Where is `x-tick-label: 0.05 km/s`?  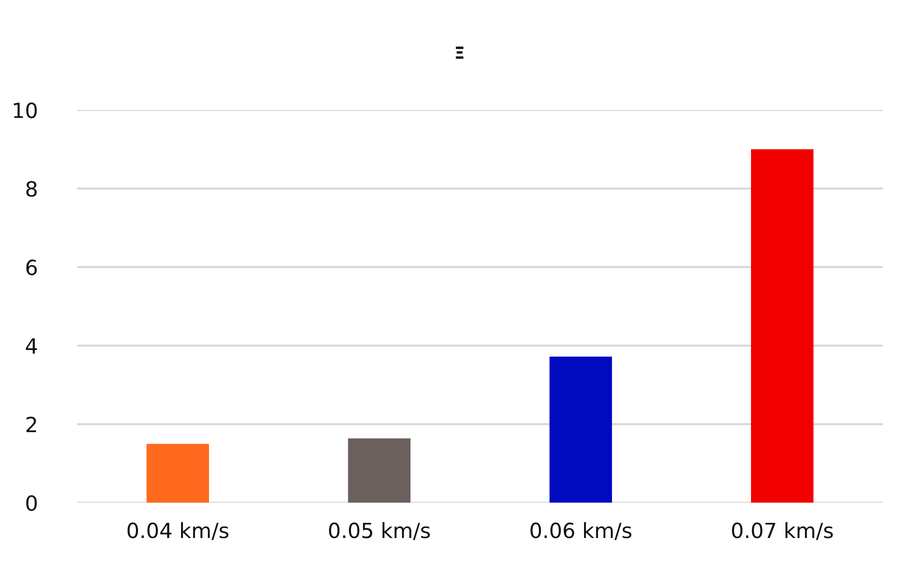
x-tick-label: 0.05 km/s is located at coordinates (379, 531).